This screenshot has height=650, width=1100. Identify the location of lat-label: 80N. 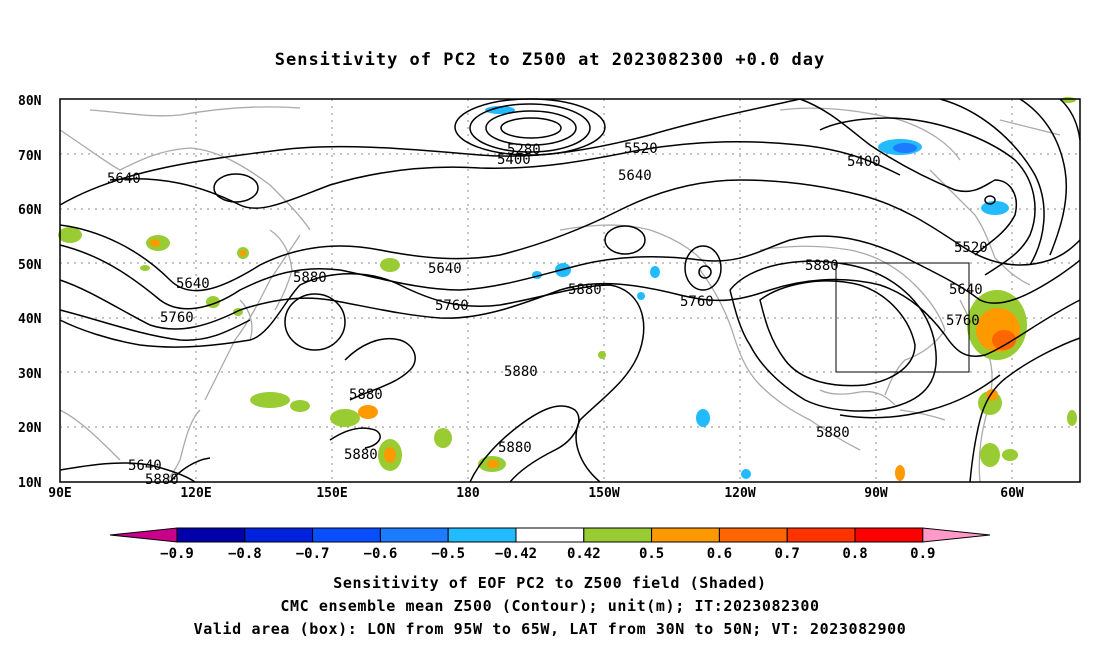
(30, 101).